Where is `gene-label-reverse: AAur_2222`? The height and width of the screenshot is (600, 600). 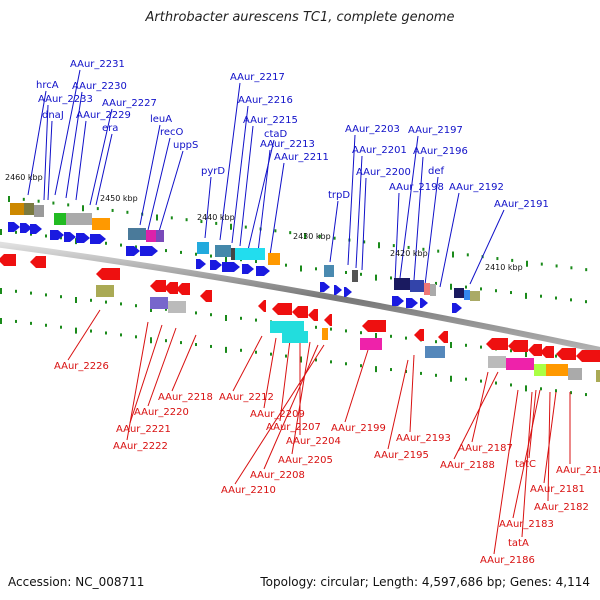 gene-label-reverse: AAur_2222 is located at coordinates (140, 446).